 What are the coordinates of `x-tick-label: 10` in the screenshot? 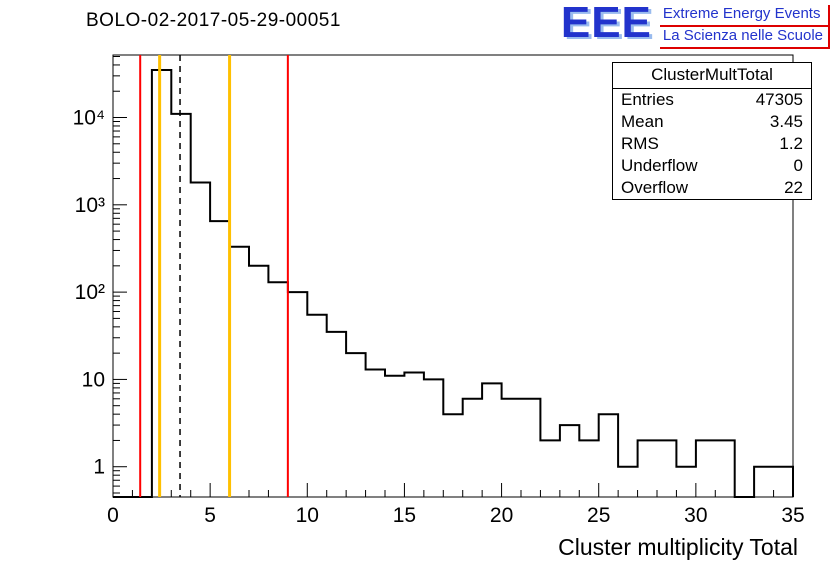 It's located at (307, 515).